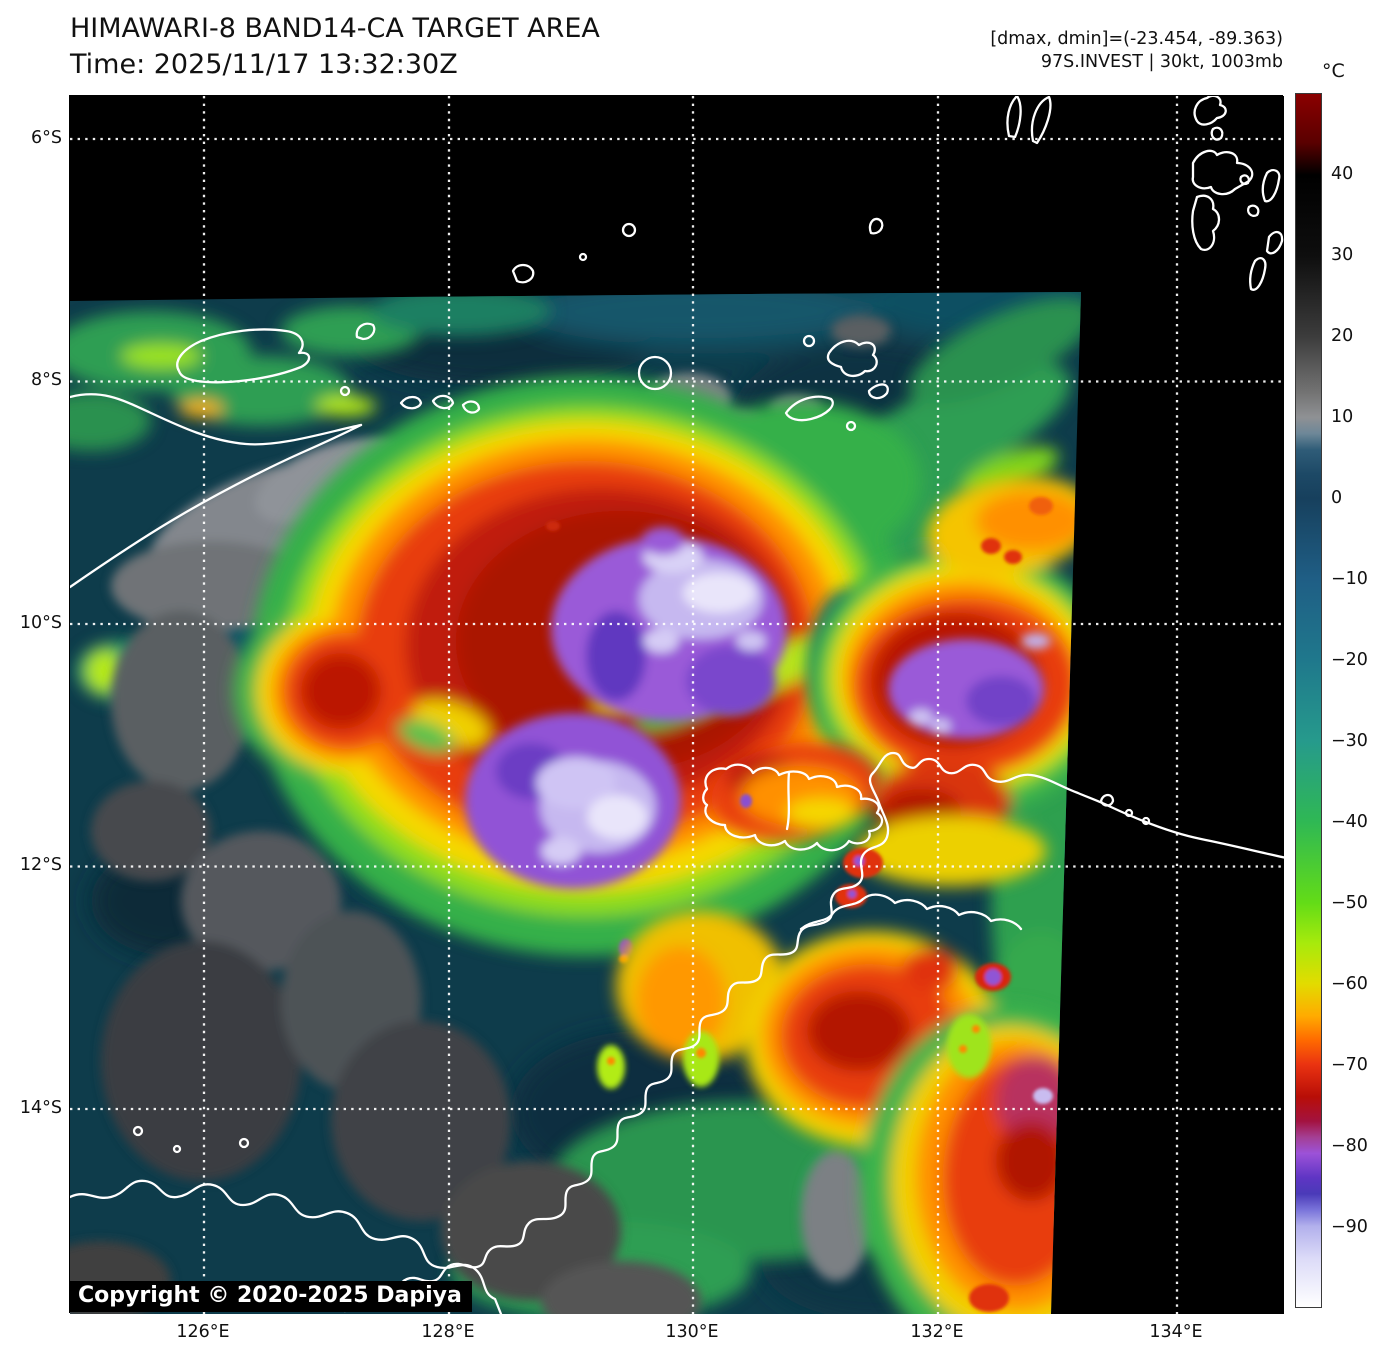 The image size is (1388, 1359). I want to click on colorbar-tick: 0, so click(1337, 498).